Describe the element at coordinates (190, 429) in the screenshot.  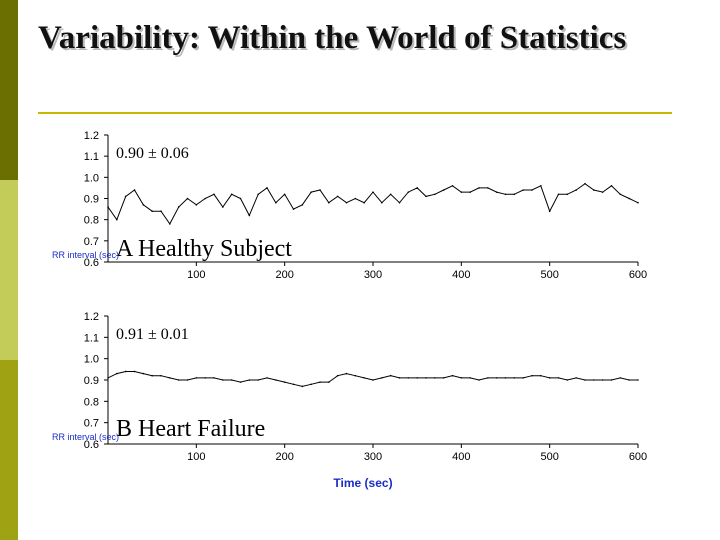
I see `panel-annotation: B Heart Failure` at that location.